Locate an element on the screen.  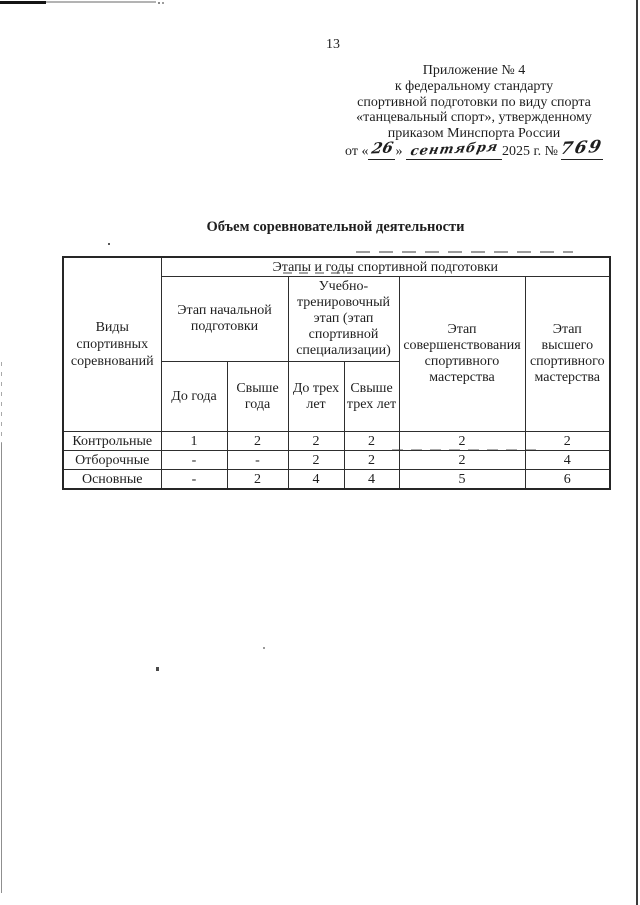
scan-artifact-top-bar-gray is located at coordinates (101, 2).